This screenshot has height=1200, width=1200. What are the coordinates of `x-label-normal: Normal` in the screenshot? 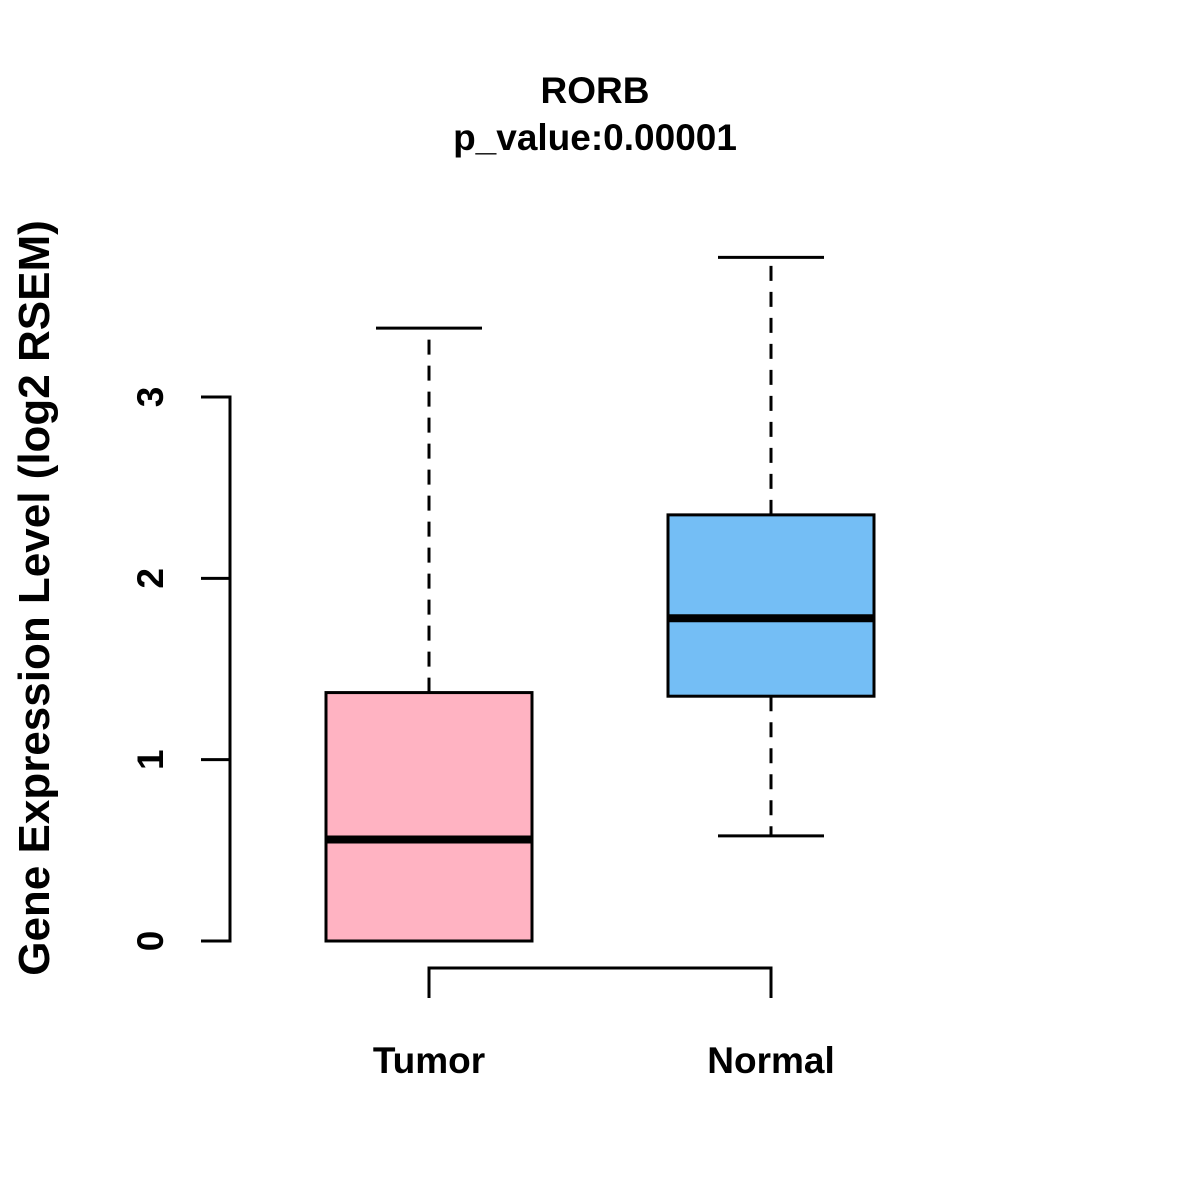 It's located at (771, 1060).